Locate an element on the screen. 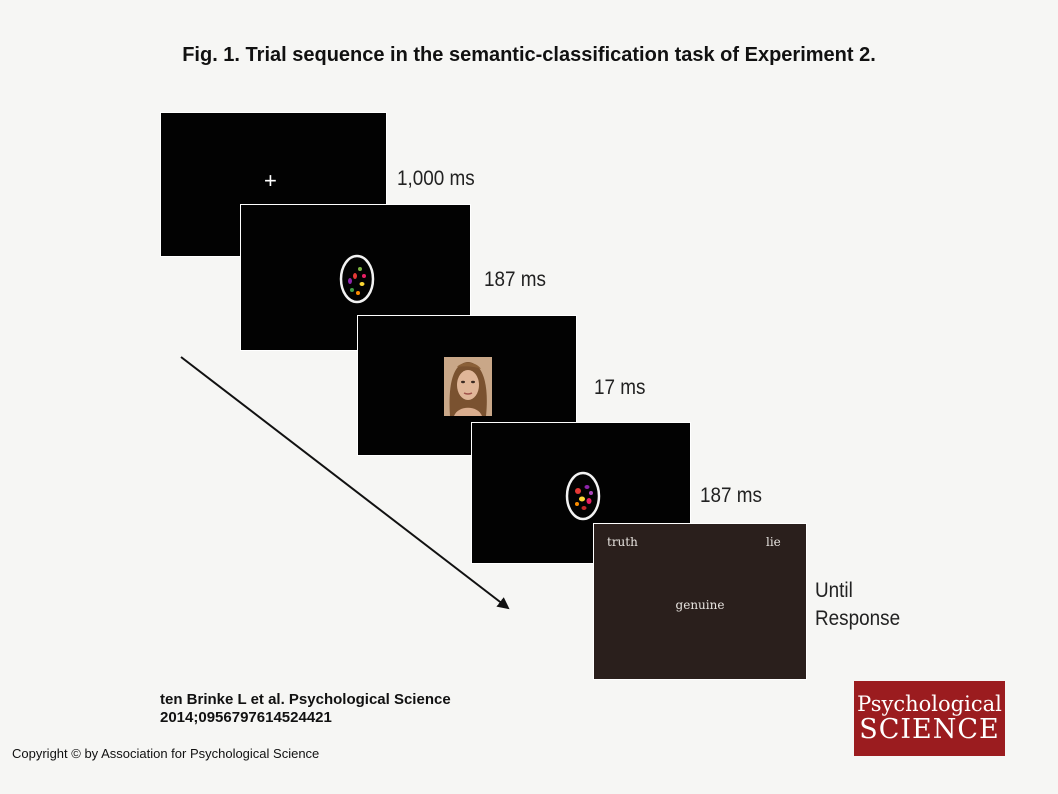  journal-logo: Psychological SCIENCE is located at coordinates (929, 718).